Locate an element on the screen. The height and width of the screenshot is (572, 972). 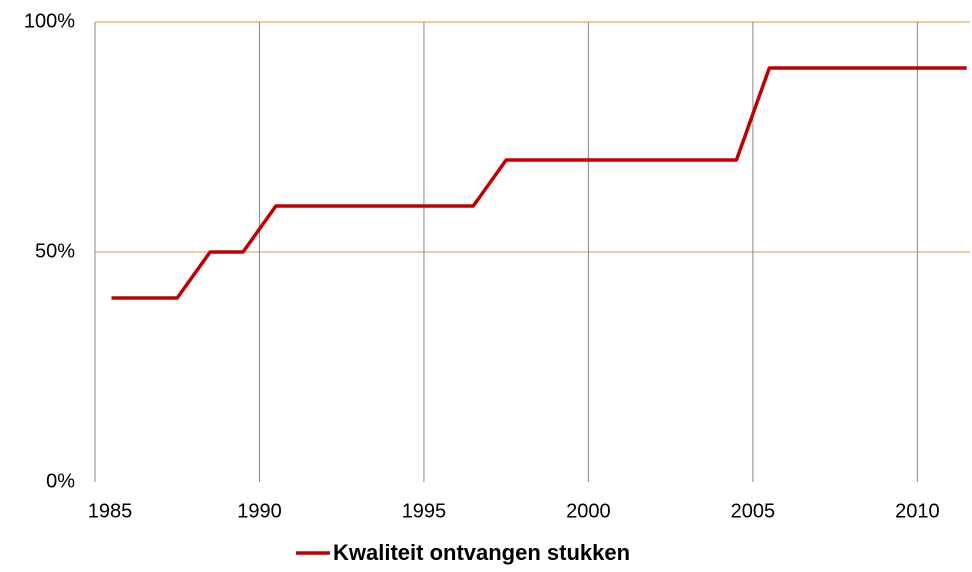
x-tick-label: 1985 is located at coordinates (110, 511).